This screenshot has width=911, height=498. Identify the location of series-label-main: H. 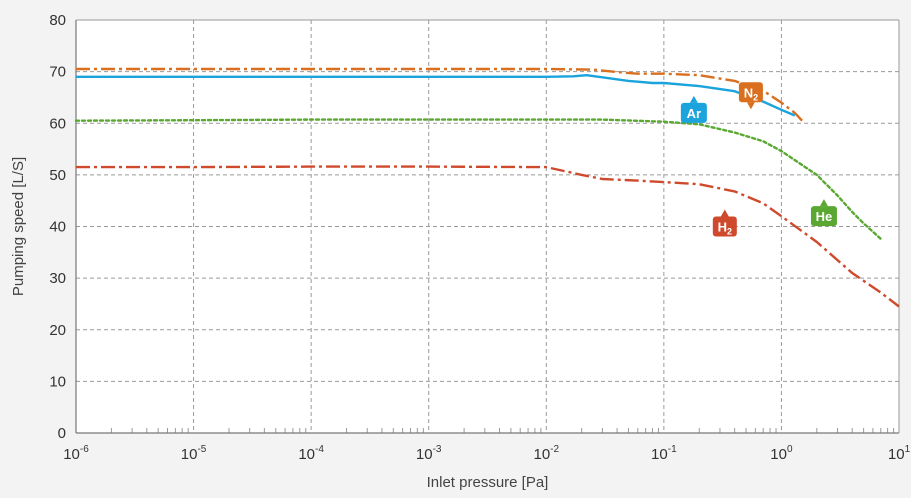
(722, 227).